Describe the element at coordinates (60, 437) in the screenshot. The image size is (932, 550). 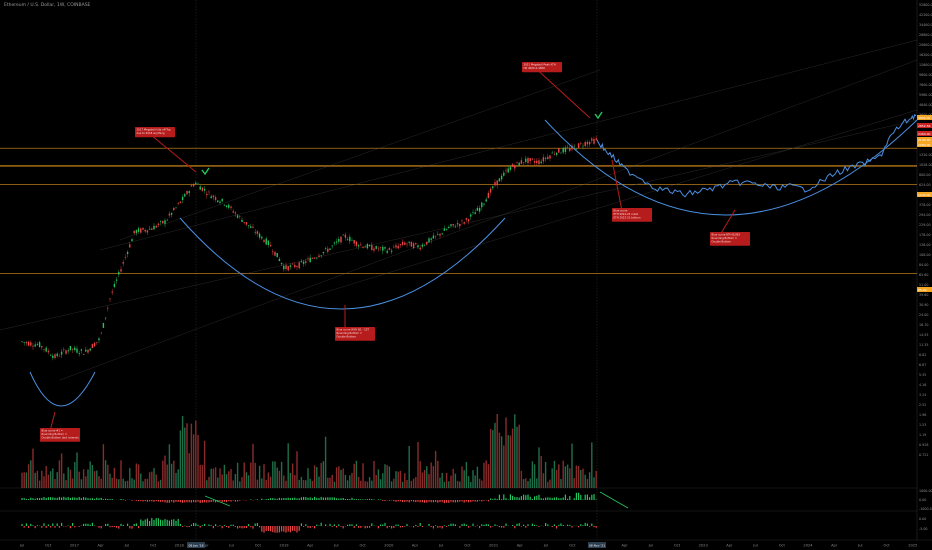
I see `annotation-text: Double Bottom (but inverse)` at that location.